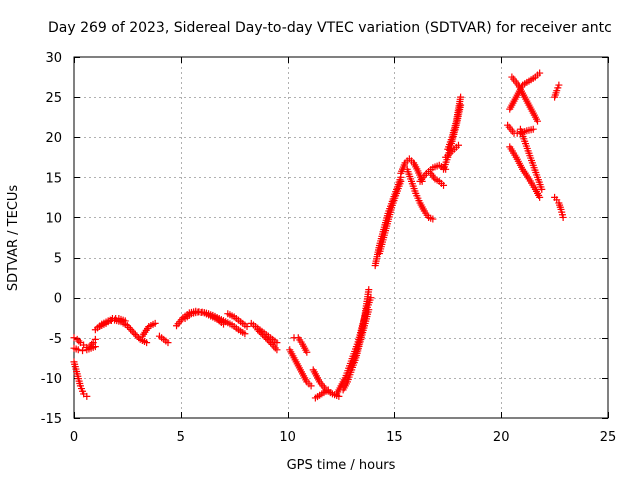  I want to click on y-tick-label: 20, so click(53, 138).